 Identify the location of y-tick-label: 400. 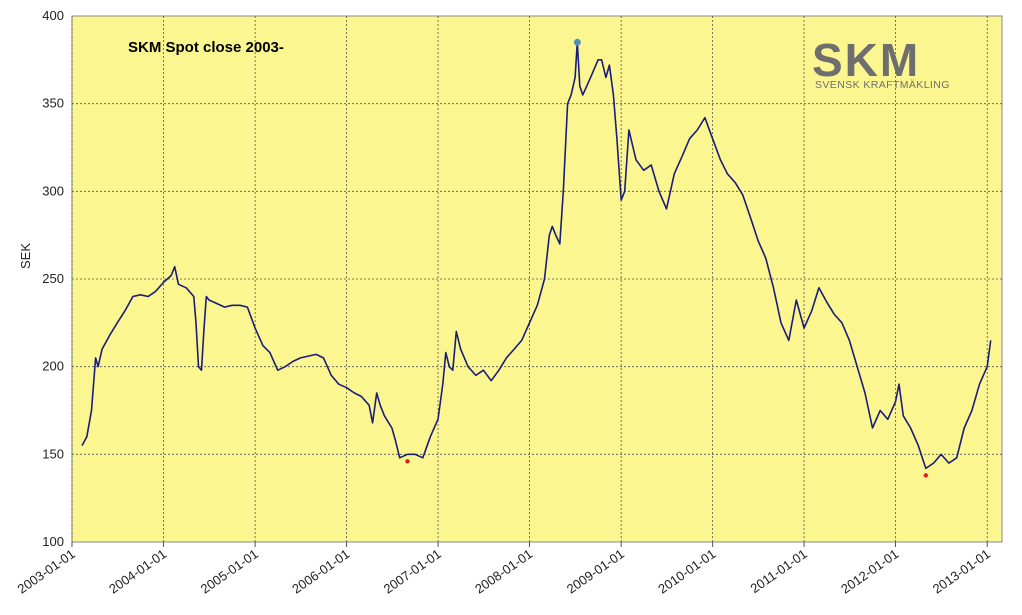
(53, 15).